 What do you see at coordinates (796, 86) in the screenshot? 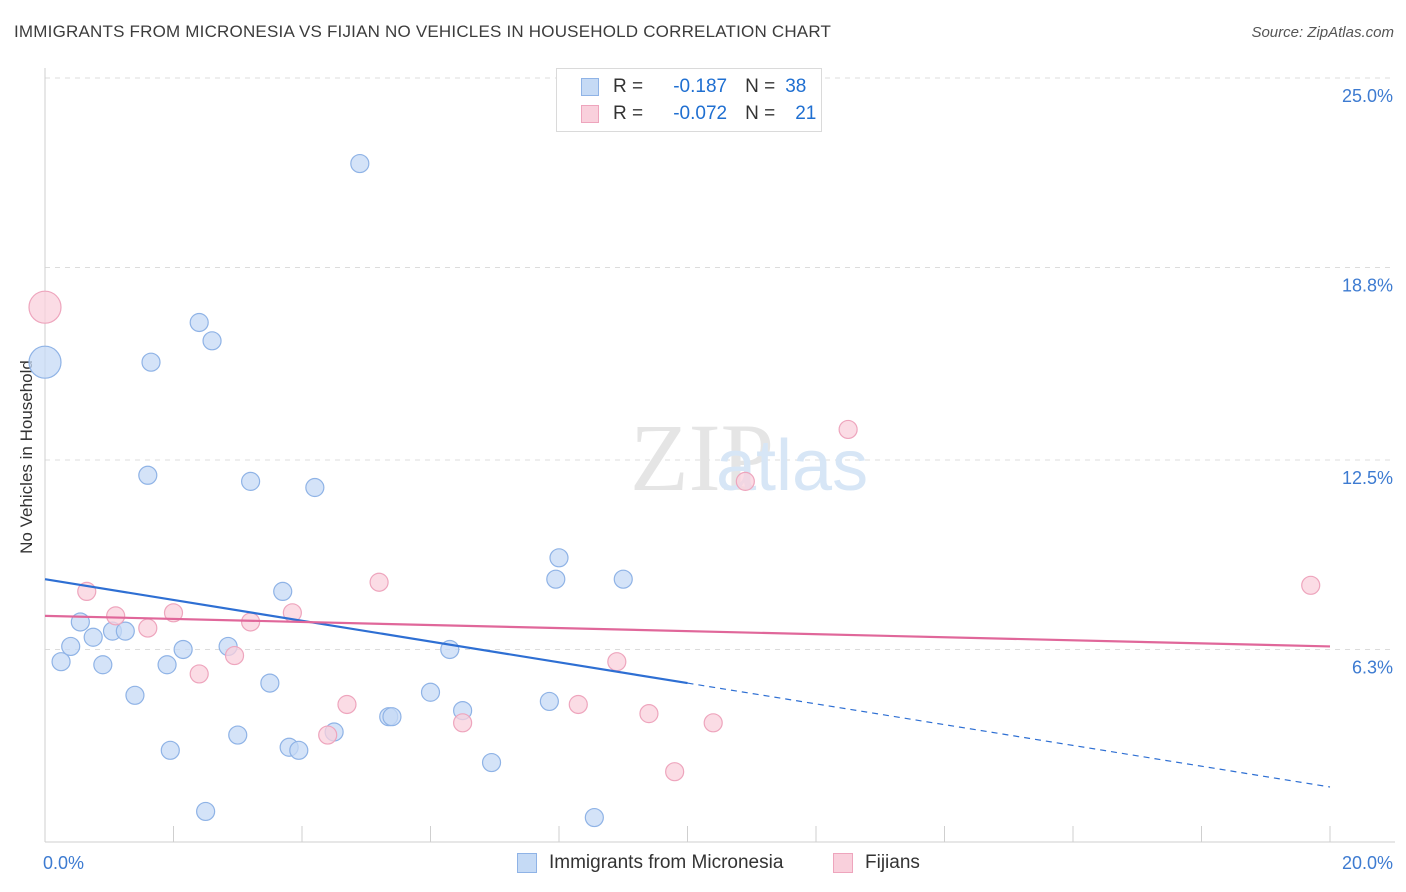
I see `n-value: 38` at bounding box center [796, 86].